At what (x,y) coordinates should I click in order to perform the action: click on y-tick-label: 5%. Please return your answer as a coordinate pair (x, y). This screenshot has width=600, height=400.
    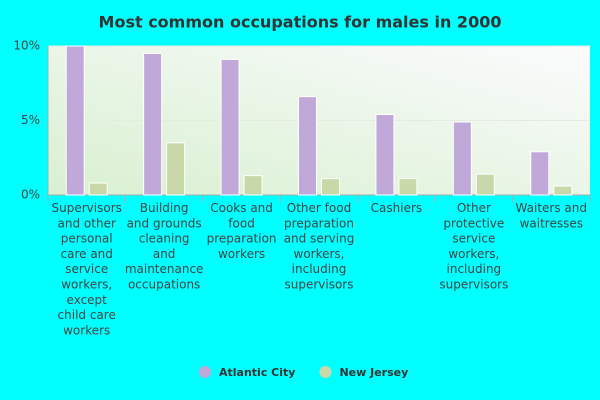
    Looking at the image, I should click on (30, 120).